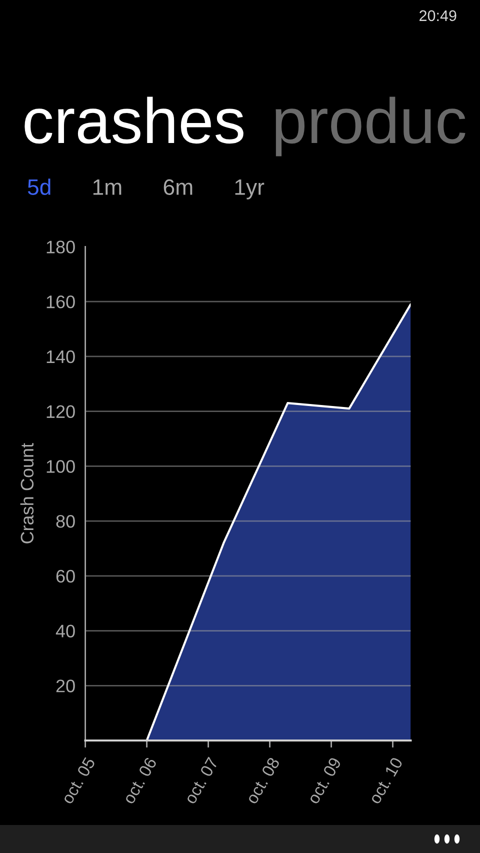 The width and height of the screenshot is (480, 853). I want to click on y-tick-label: 180, so click(60, 247).